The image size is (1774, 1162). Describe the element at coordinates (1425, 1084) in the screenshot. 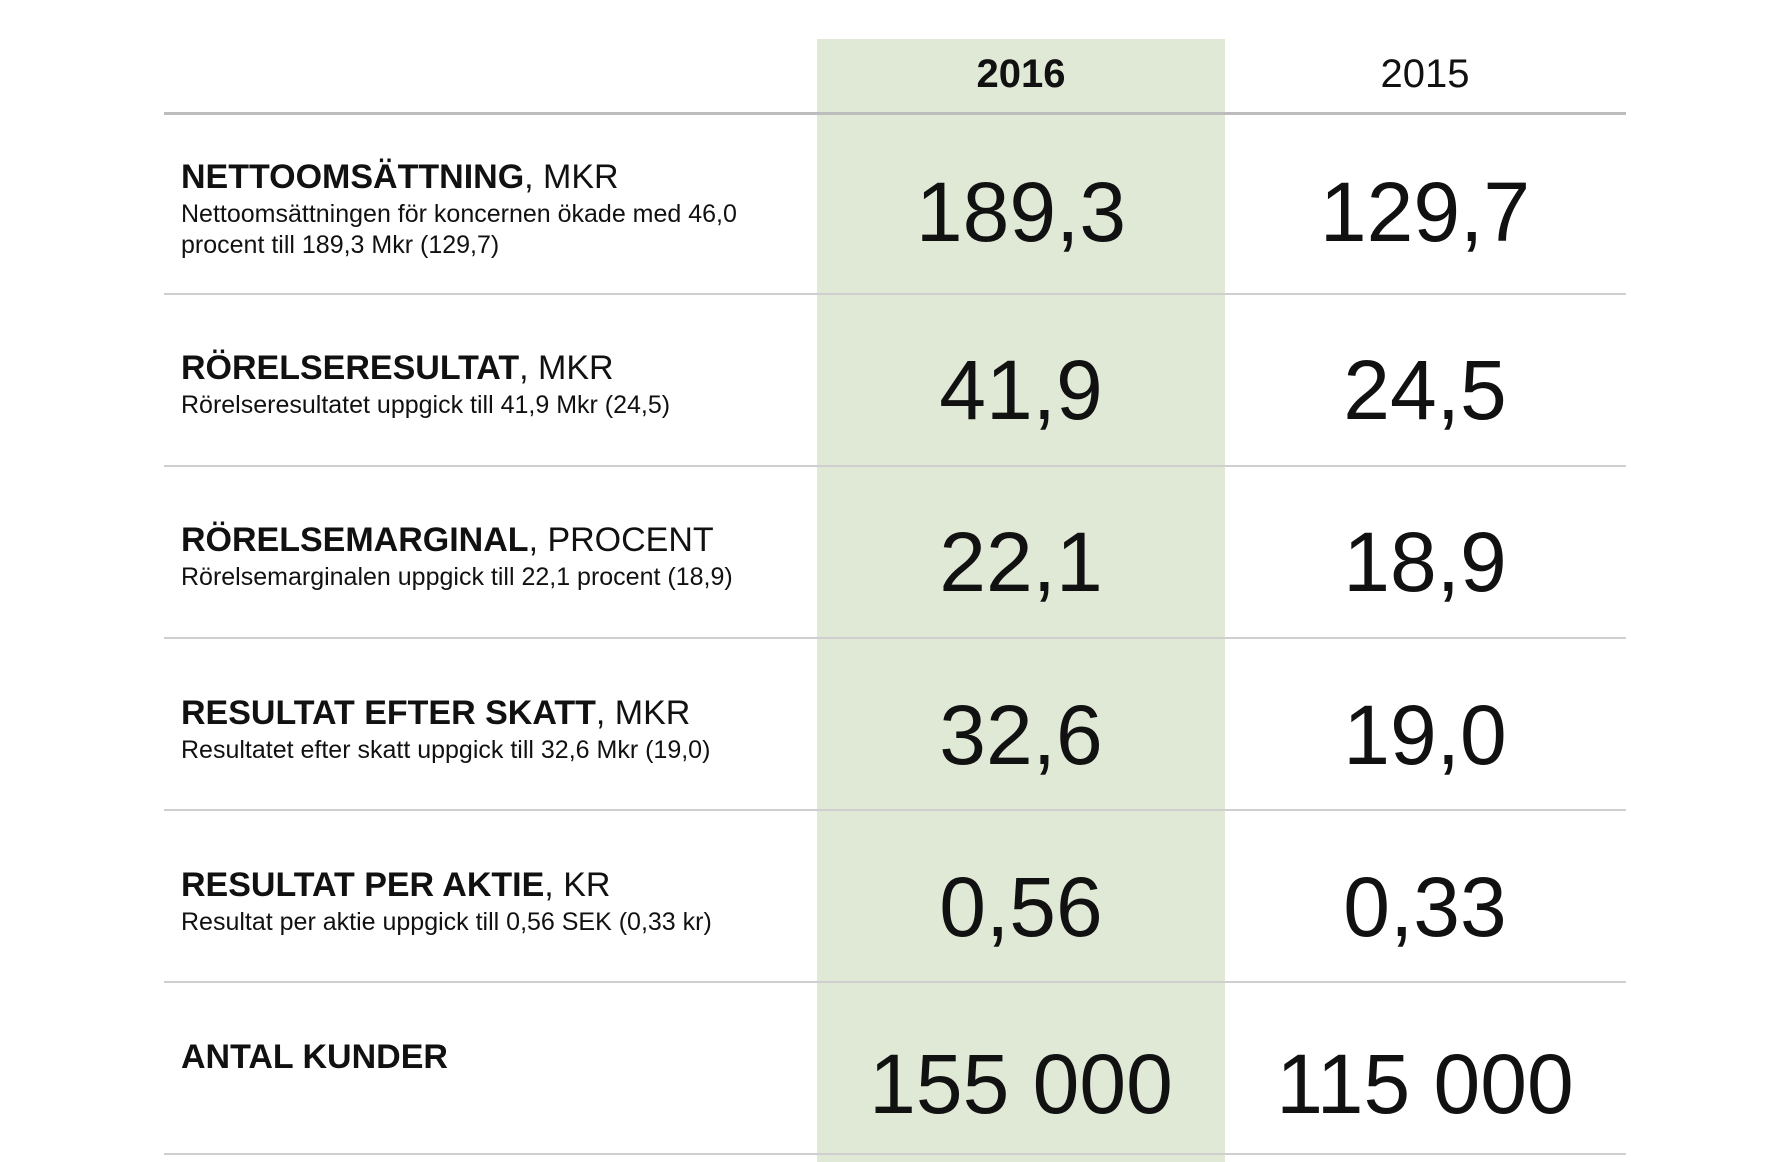

I see `value-2015: 115 000` at that location.